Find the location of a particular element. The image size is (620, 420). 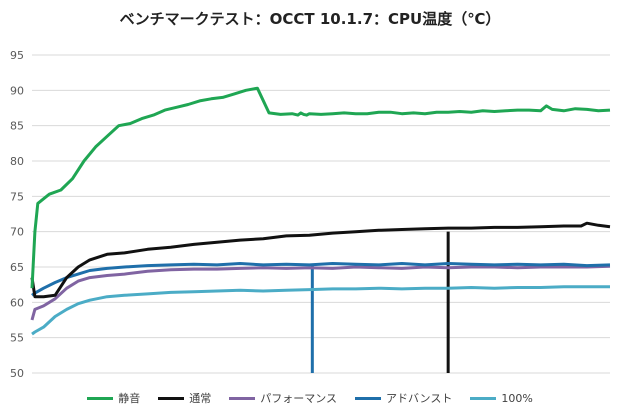

y-axis-ticks: 50 55 60 65 70 75 80 85 90 95 is located at coordinates (17, 214).